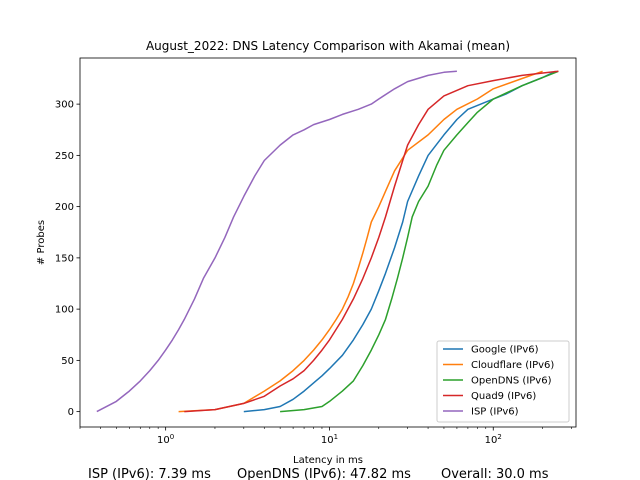  Describe the element at coordinates (64, 258) in the screenshot. I see `y-tick-label: 150` at that location.